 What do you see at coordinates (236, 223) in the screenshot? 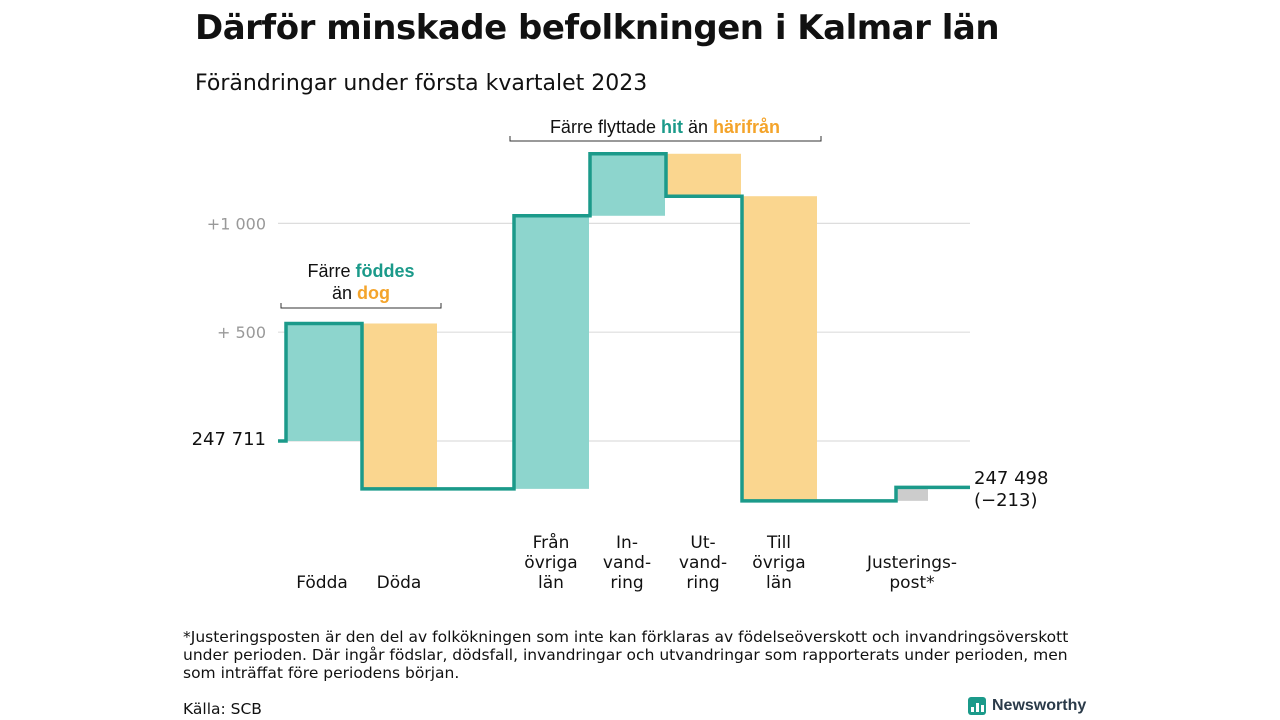
I see `y-tick-label: +1 000` at bounding box center [236, 223].